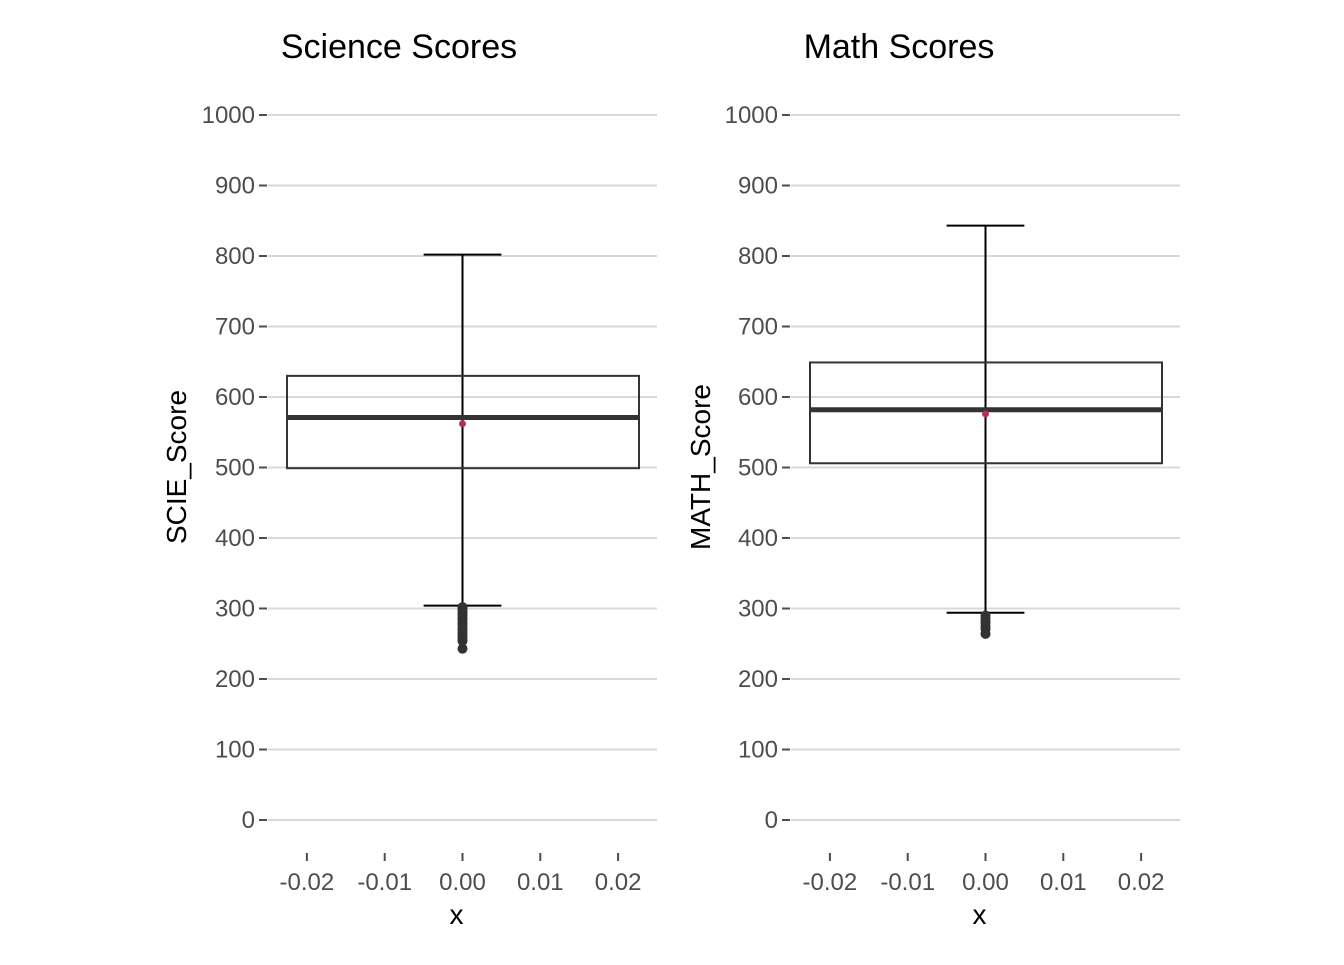 Image resolution: width=1344 pixels, height=965 pixels. Describe the element at coordinates (176, 467) in the screenshot. I see `y-axis-title: SCIE_Score` at that location.